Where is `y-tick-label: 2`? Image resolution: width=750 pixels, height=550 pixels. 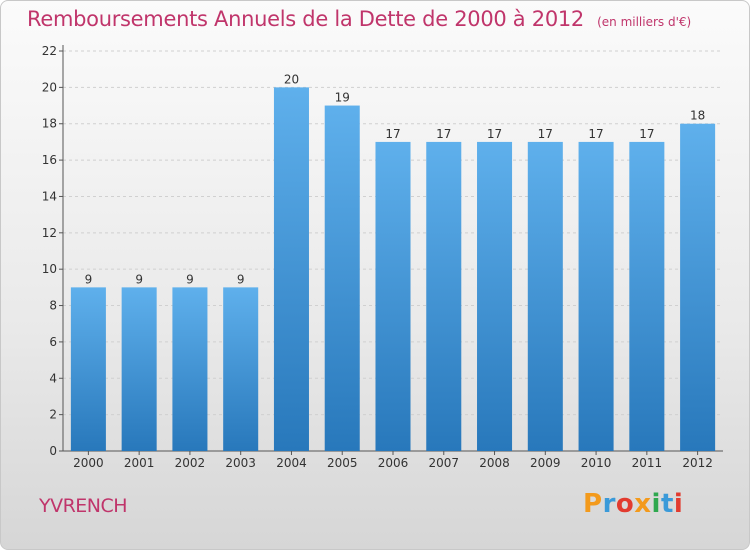 y-tick-label: 2 is located at coordinates (53, 415).